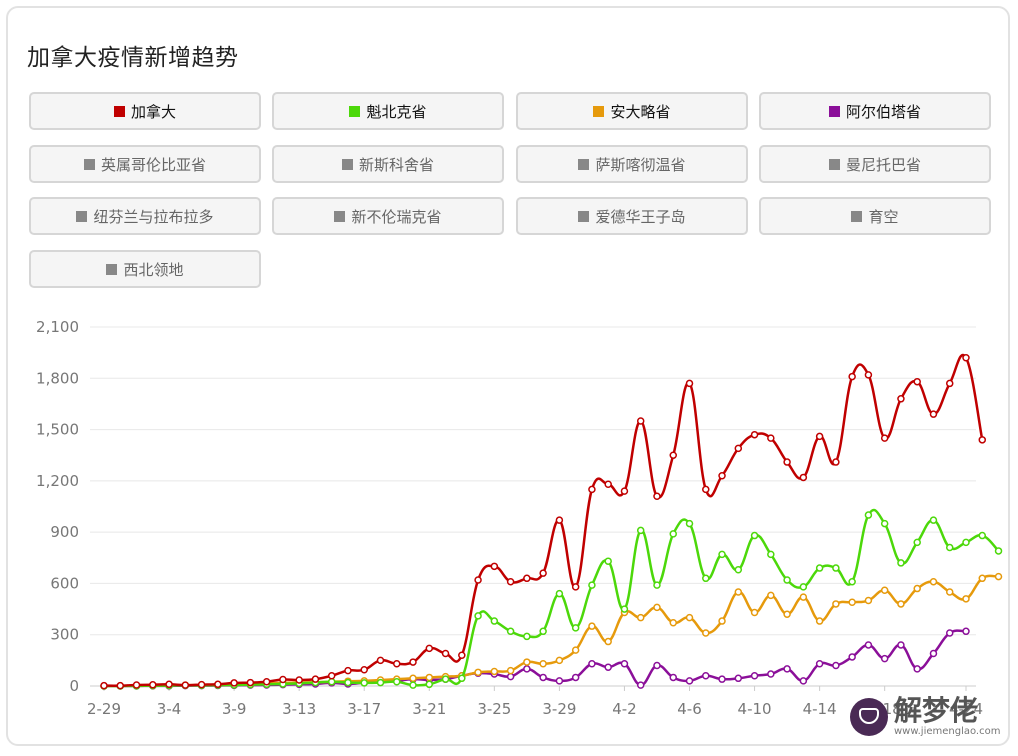  I want to click on x-tick-label: 3-9, so click(234, 709).